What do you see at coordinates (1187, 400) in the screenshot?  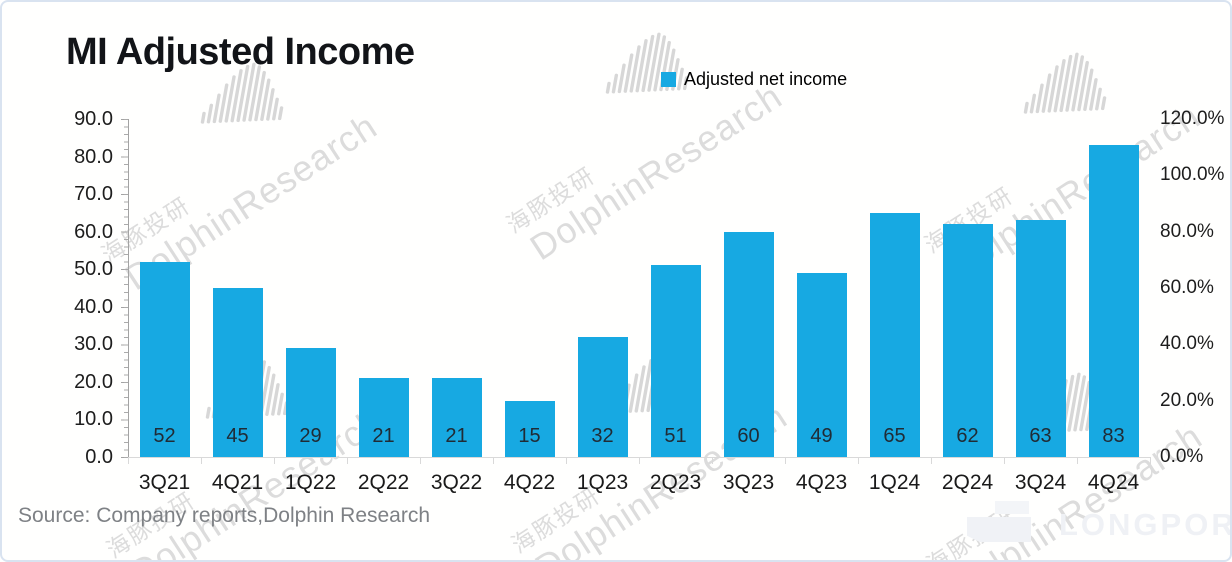 I see `right-axis-tick-label: 20.0%` at bounding box center [1187, 400].